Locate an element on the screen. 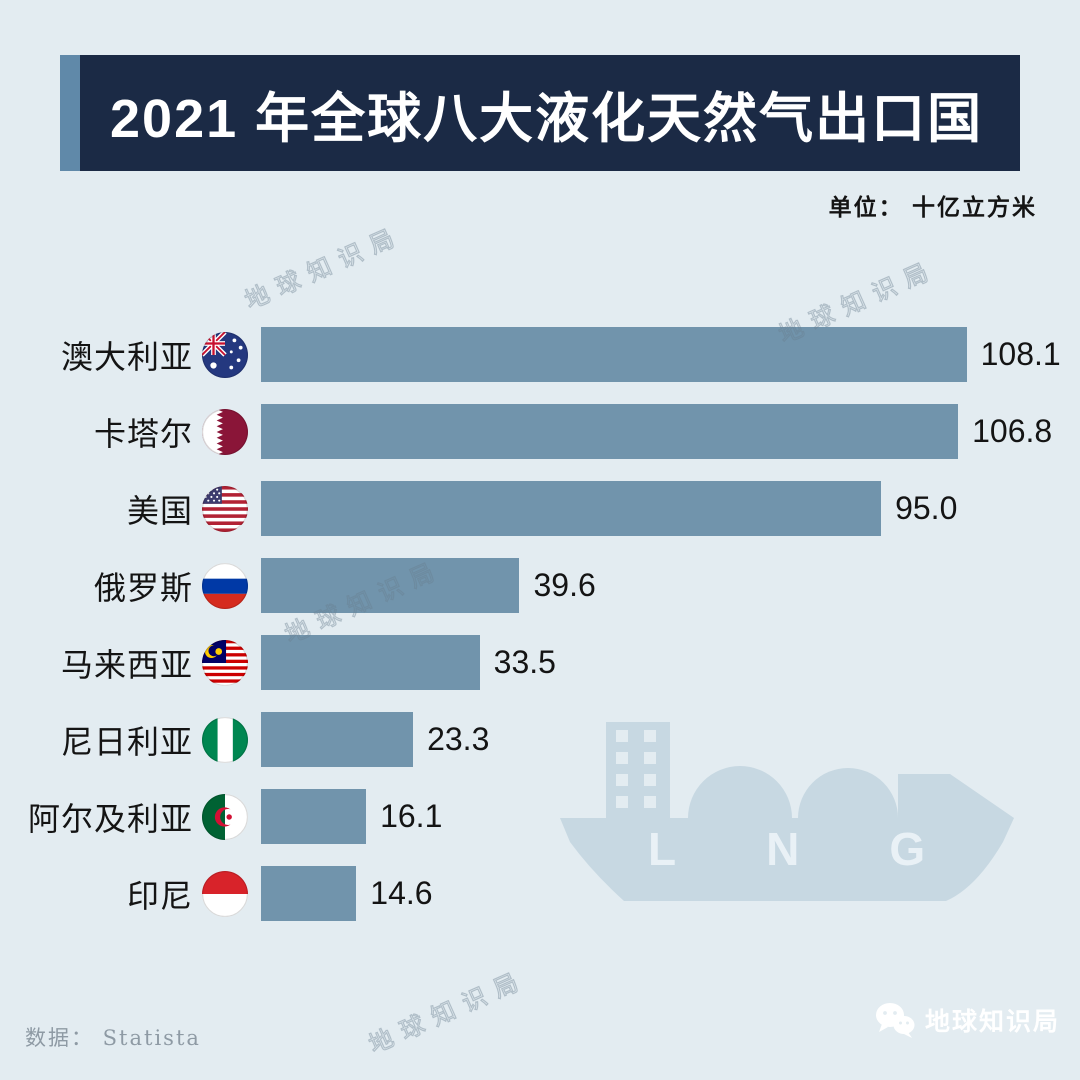 Image resolution: width=1080 pixels, height=1080 pixels. bar-track: 106.8 is located at coordinates (656, 431).